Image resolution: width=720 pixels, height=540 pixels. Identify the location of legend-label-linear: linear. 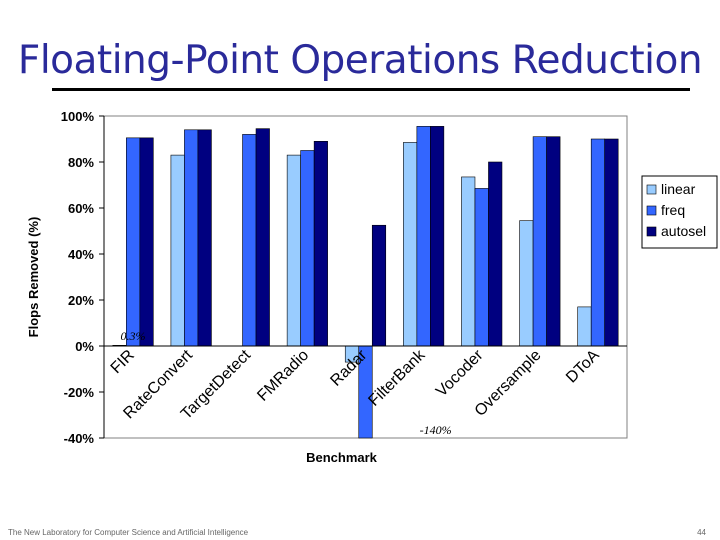
(678, 189).